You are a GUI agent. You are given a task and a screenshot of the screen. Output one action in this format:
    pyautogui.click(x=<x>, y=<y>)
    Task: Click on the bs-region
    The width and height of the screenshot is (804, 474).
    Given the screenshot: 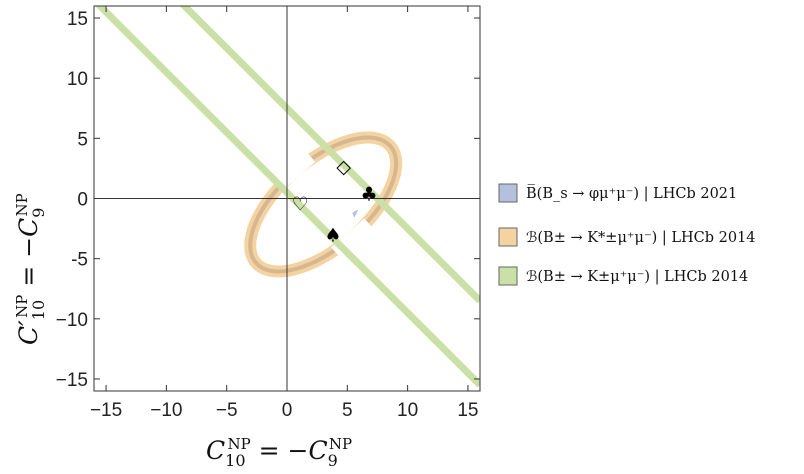 What is the action you would take?
    pyautogui.click(x=355, y=213)
    